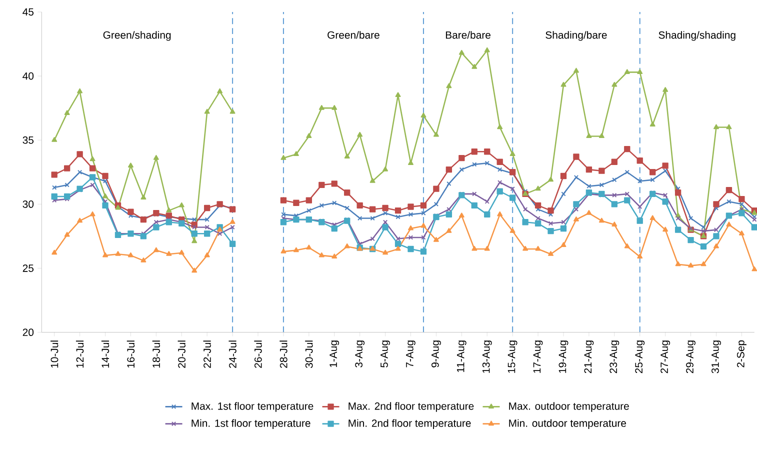 Image resolution: width=757 pixels, height=453 pixels. I want to click on legend-label: Max. 1st floor temperature, so click(253, 407).